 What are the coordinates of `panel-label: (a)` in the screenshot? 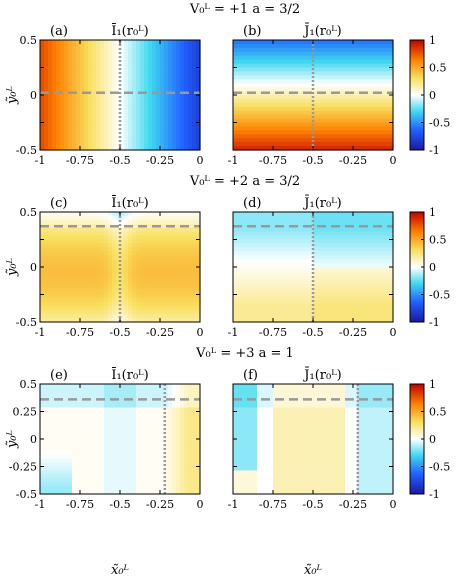 It's located at (59, 31).